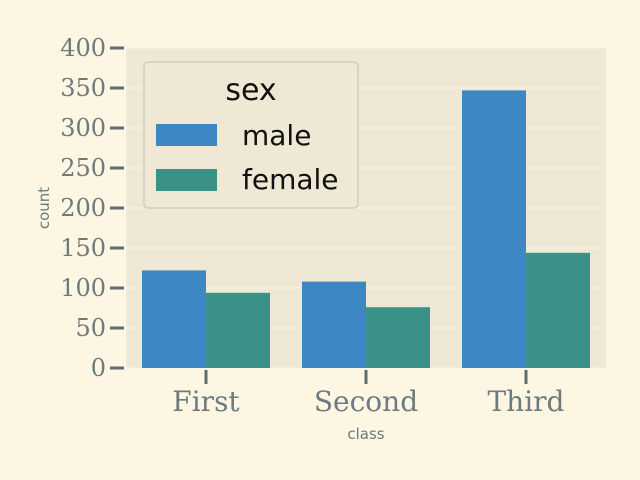  What do you see at coordinates (366, 401) in the screenshot?
I see `x-tick-label: Second` at bounding box center [366, 401].